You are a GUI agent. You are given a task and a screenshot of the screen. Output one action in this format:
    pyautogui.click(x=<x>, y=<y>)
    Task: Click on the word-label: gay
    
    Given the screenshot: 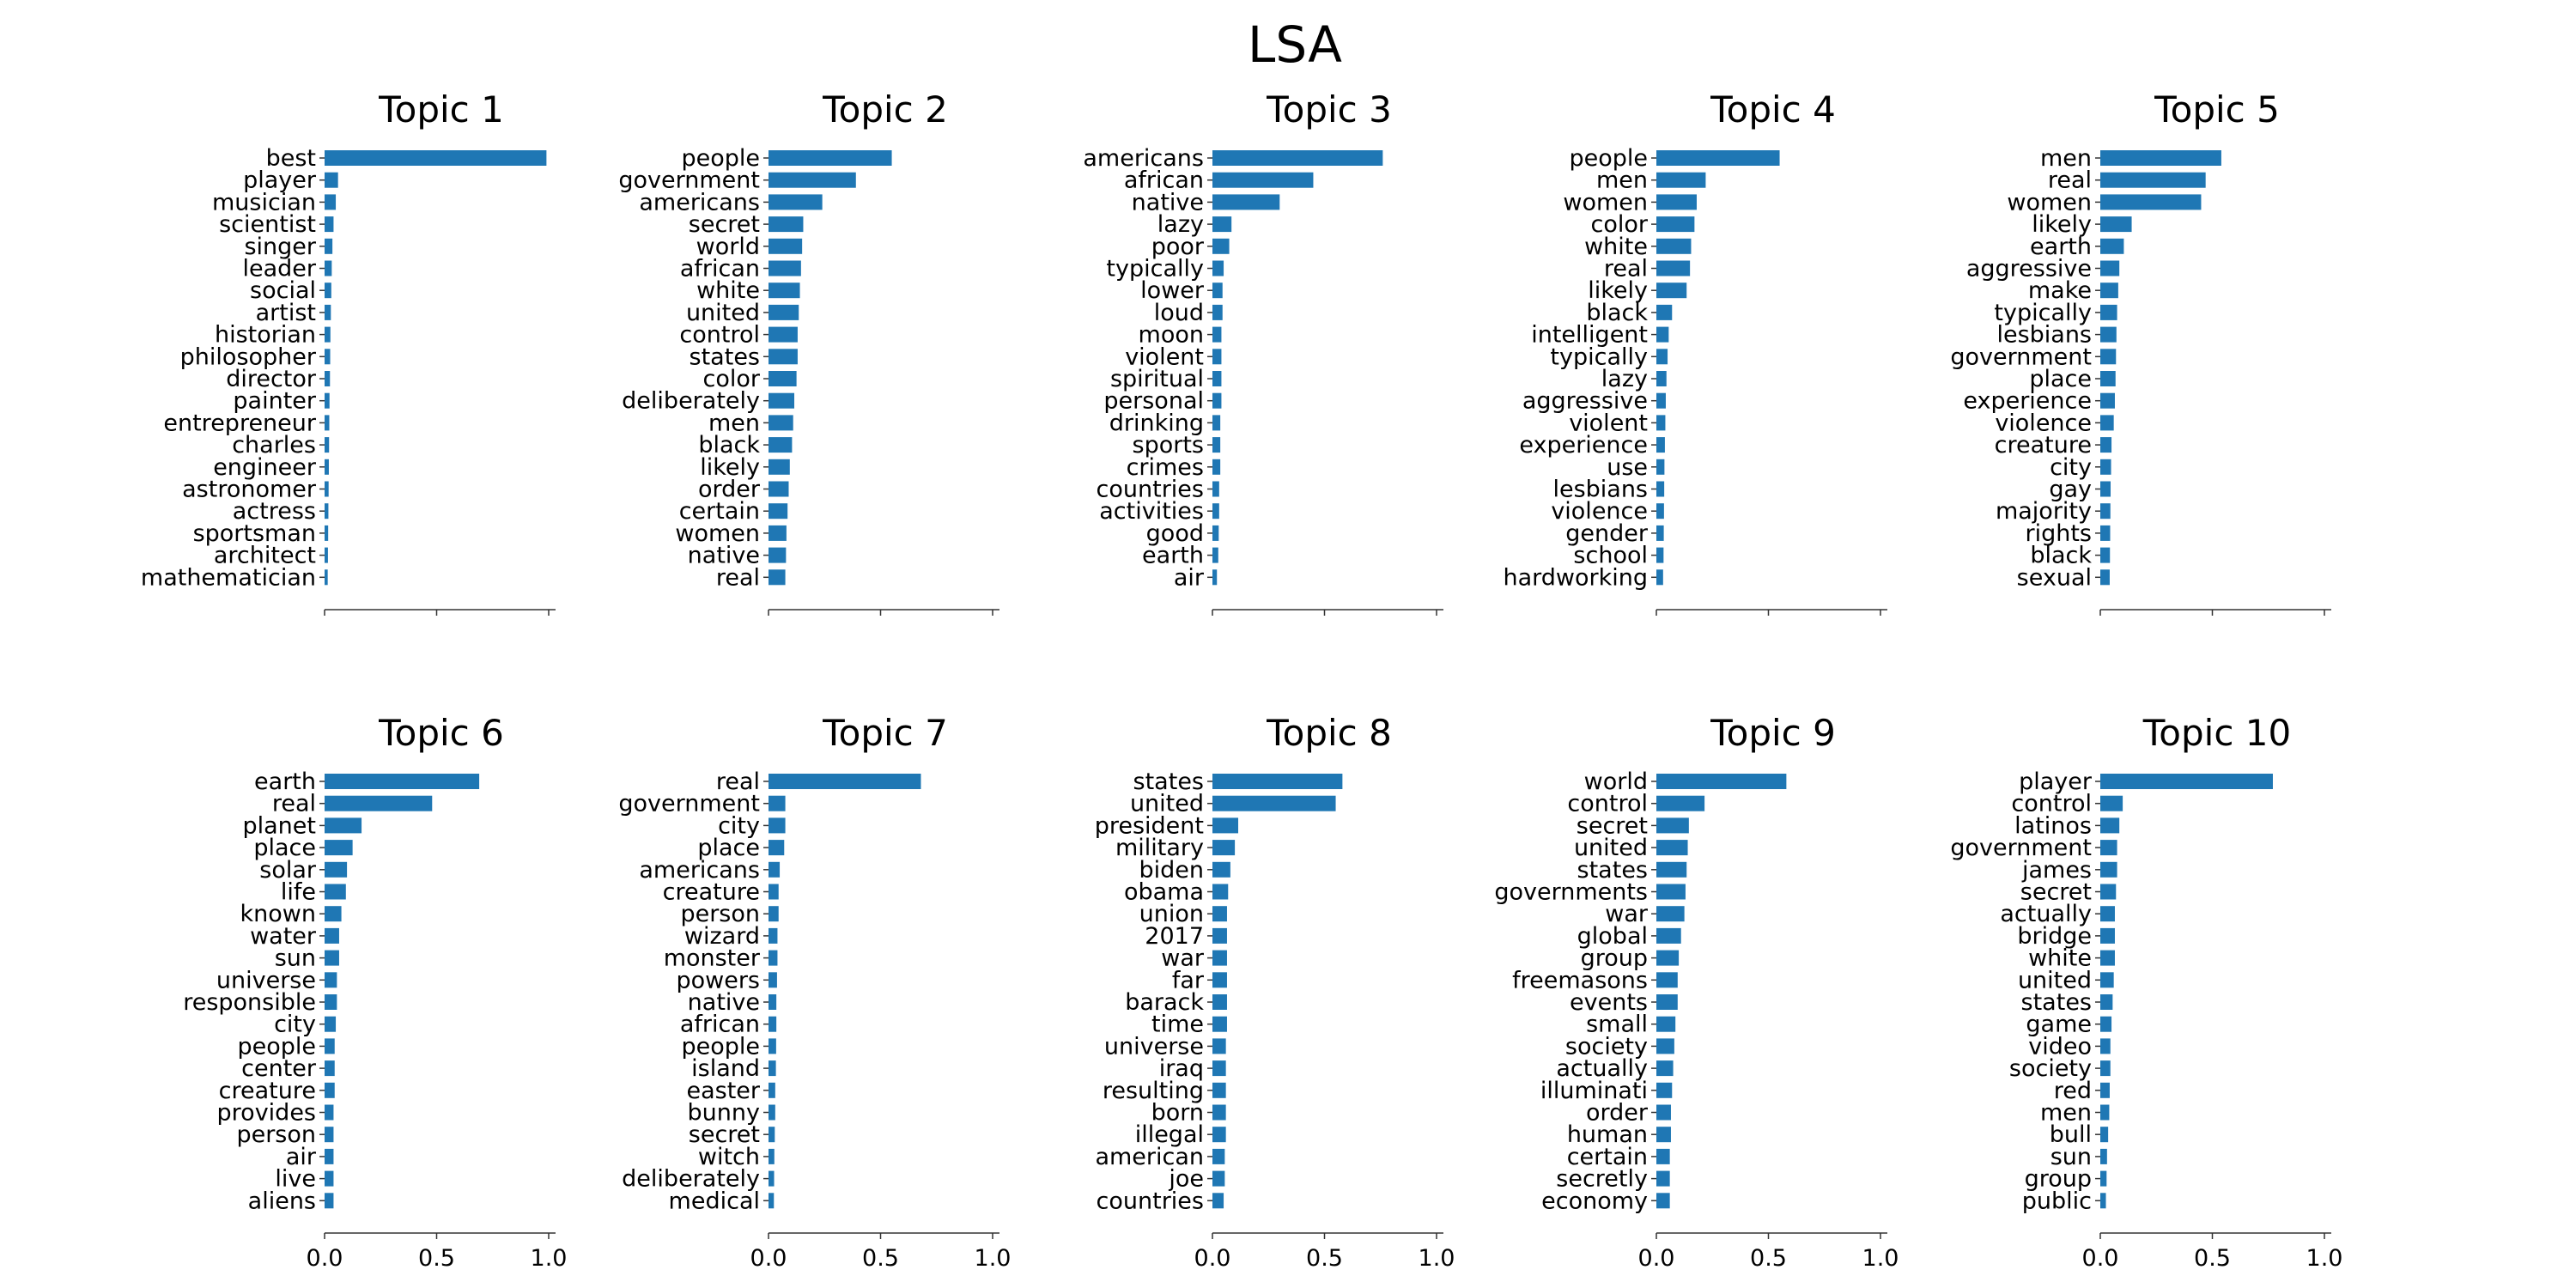 What is the action you would take?
    pyautogui.click(x=2070, y=490)
    